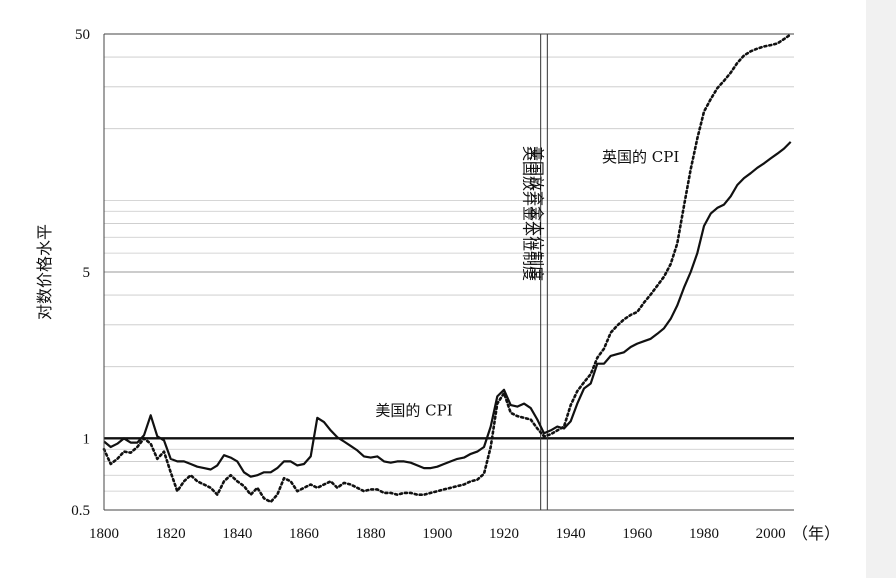 Image resolution: width=896 pixels, height=578 pixels. I want to click on x-tick-label: 1980, so click(704, 534).